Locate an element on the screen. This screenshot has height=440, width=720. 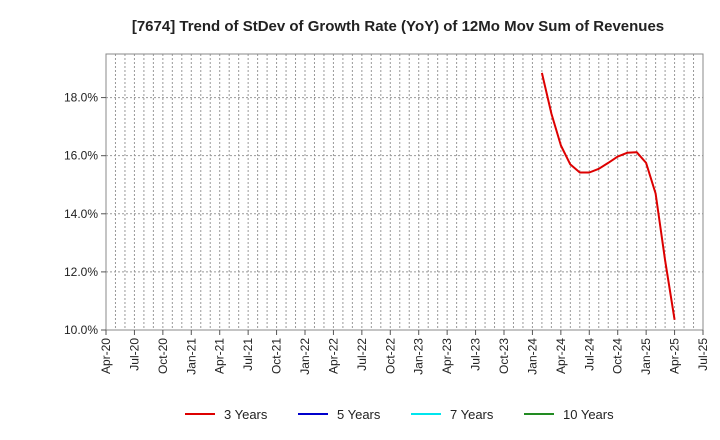
x-tick-label: Oct-24 is located at coordinates (618, 356).